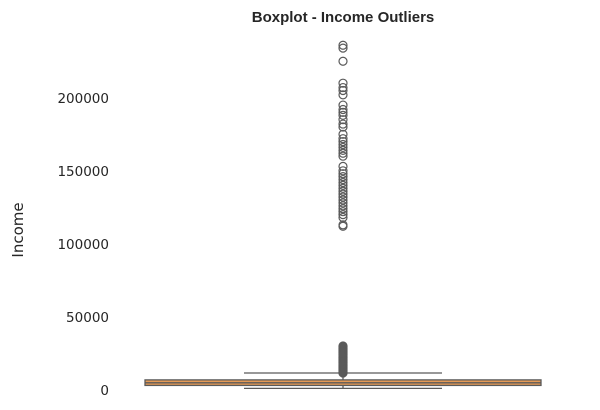 This screenshot has width=600, height=410. What do you see at coordinates (343, 17) in the screenshot?
I see `chart-title: Boxplot - Income Outliers` at bounding box center [343, 17].